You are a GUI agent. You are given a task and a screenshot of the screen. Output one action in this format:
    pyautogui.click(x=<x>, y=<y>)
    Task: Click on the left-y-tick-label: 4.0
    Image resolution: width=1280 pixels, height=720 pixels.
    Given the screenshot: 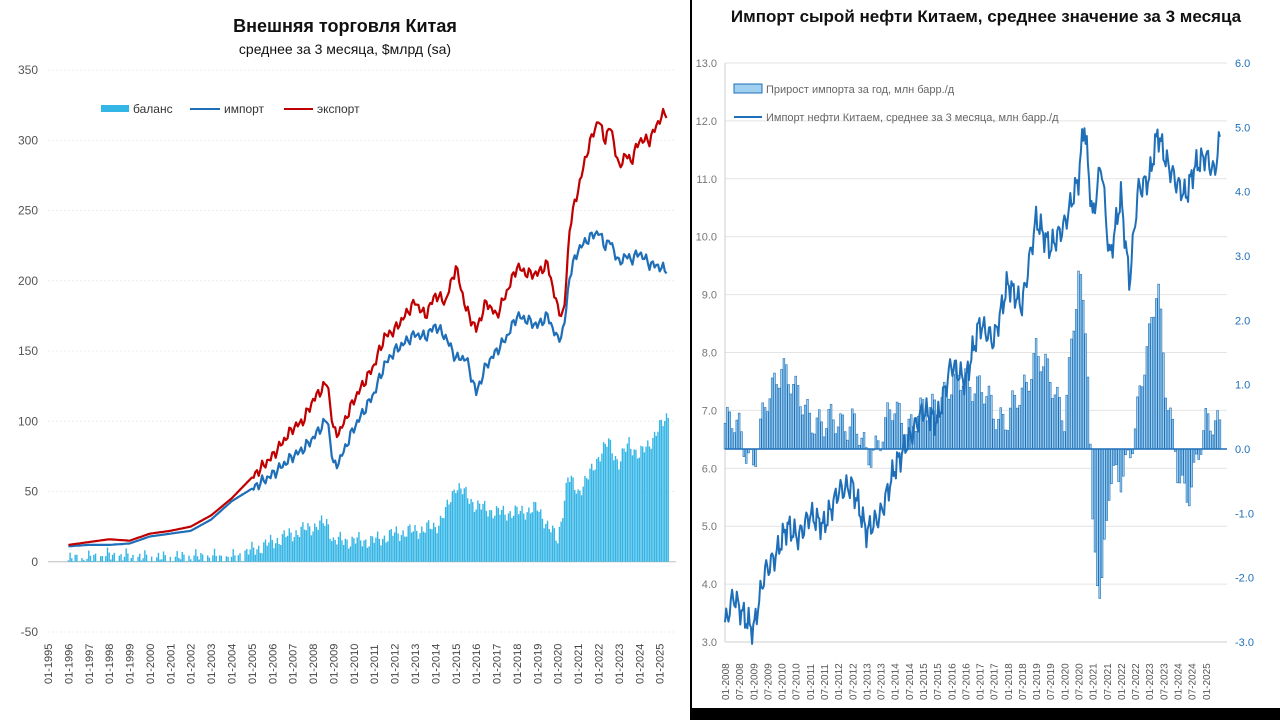 What is the action you would take?
    pyautogui.click(x=709, y=585)
    